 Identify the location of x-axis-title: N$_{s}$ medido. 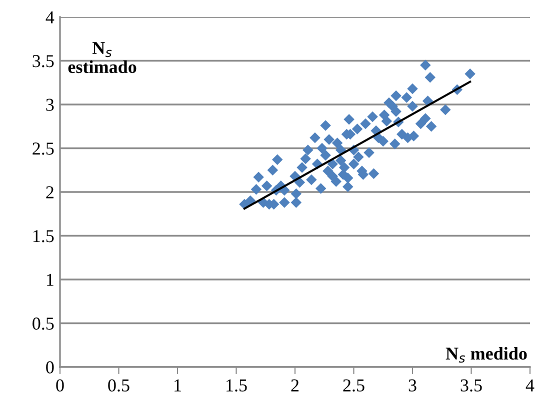
(486, 355).